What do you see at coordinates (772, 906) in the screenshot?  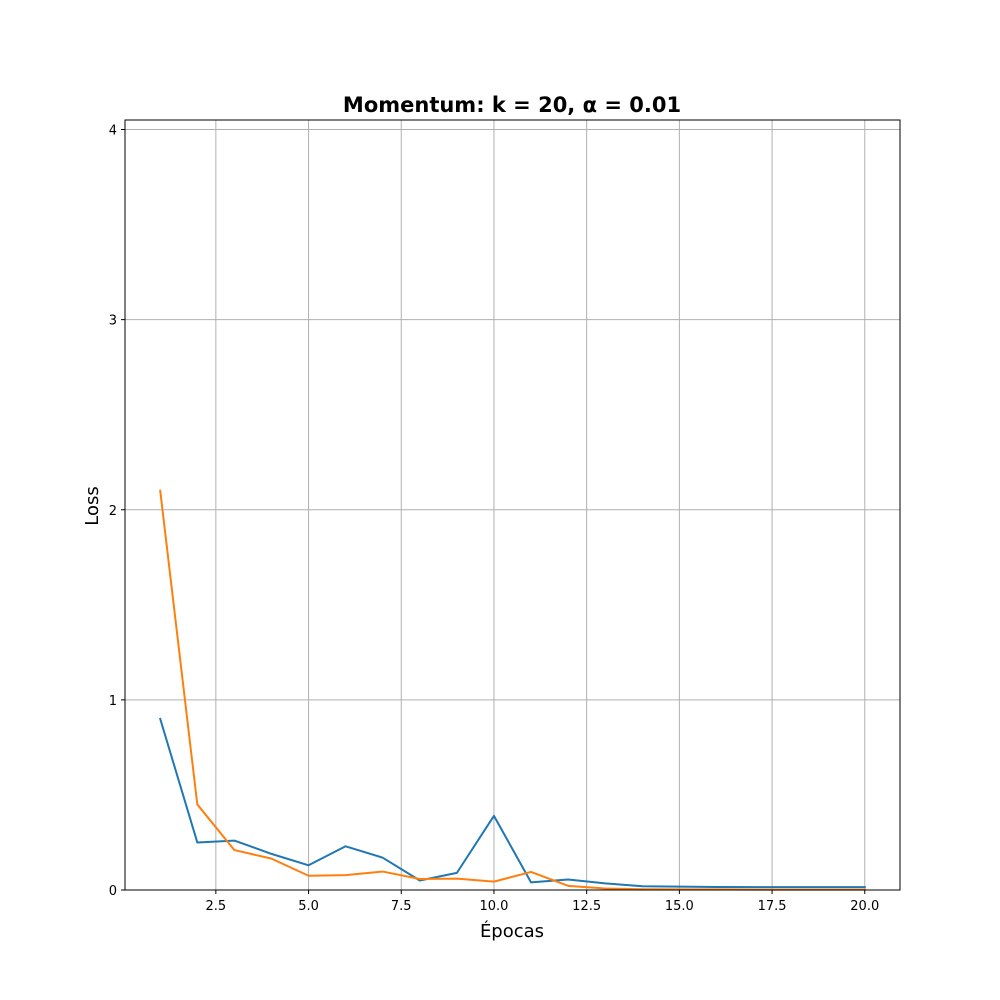 I see `x-tick-label: 17.5` at bounding box center [772, 906].